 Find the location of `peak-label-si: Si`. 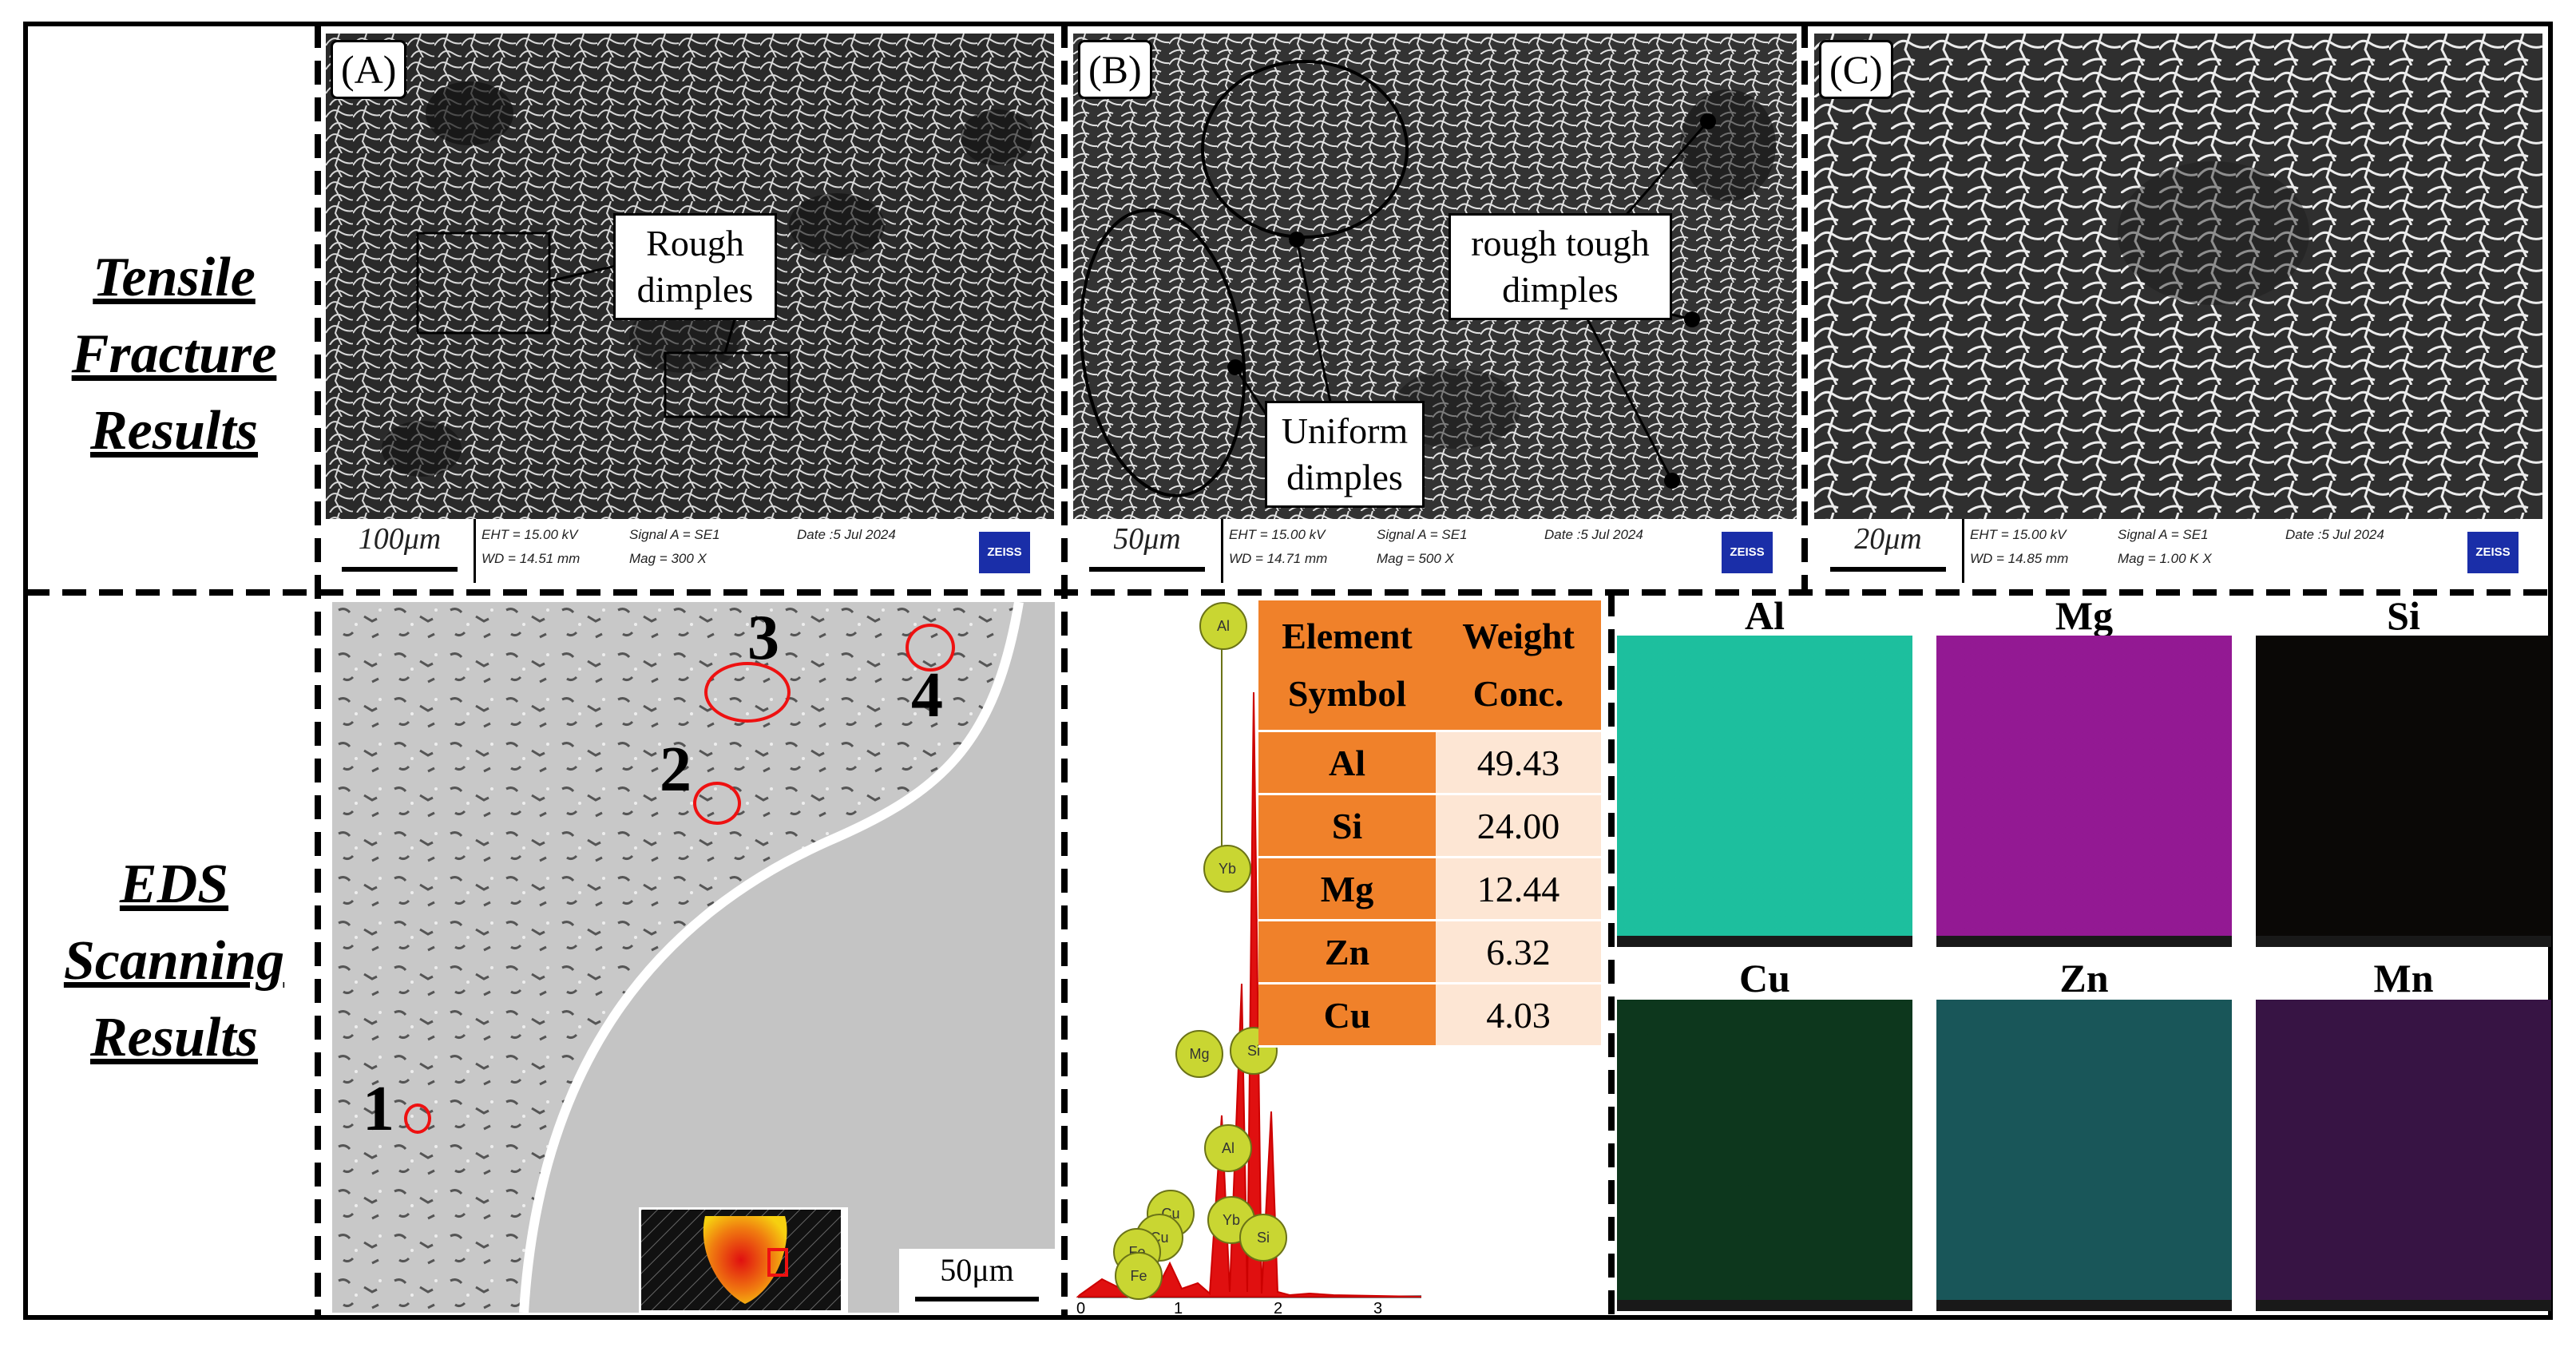

peak-label-si: Si is located at coordinates (1254, 1051).